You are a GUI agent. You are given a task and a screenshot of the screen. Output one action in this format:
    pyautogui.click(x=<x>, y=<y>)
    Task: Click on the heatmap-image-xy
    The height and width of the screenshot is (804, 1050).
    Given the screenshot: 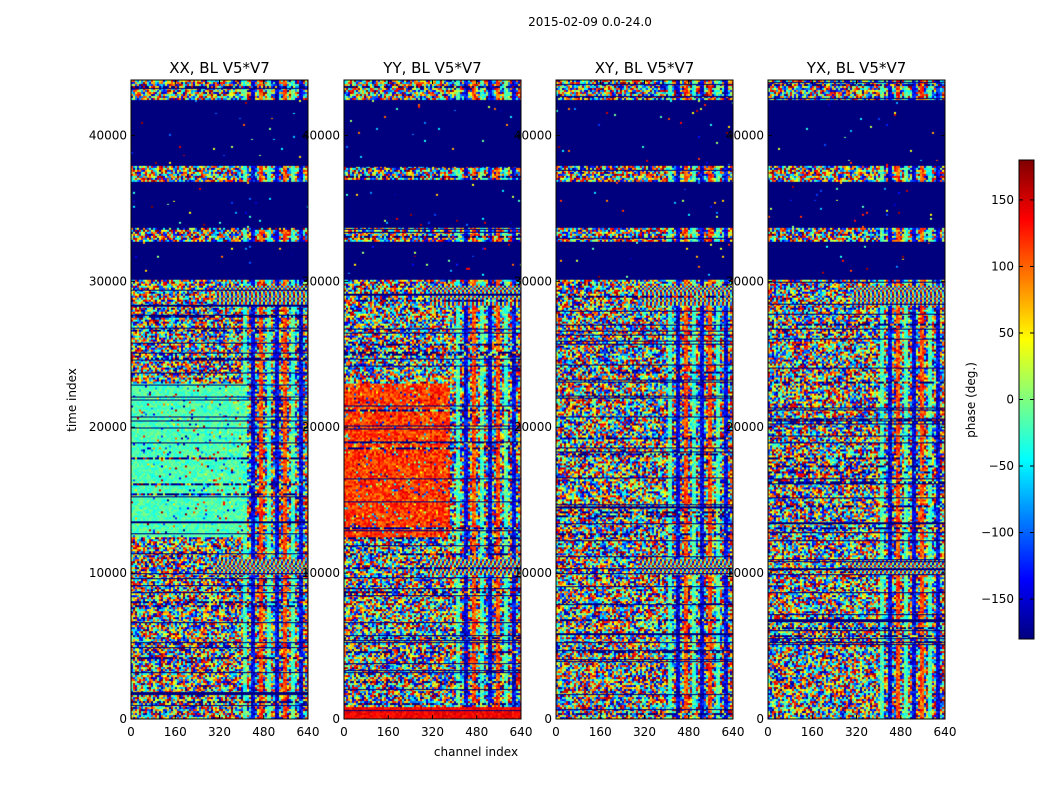 What is the action you would take?
    pyautogui.click(x=644, y=399)
    